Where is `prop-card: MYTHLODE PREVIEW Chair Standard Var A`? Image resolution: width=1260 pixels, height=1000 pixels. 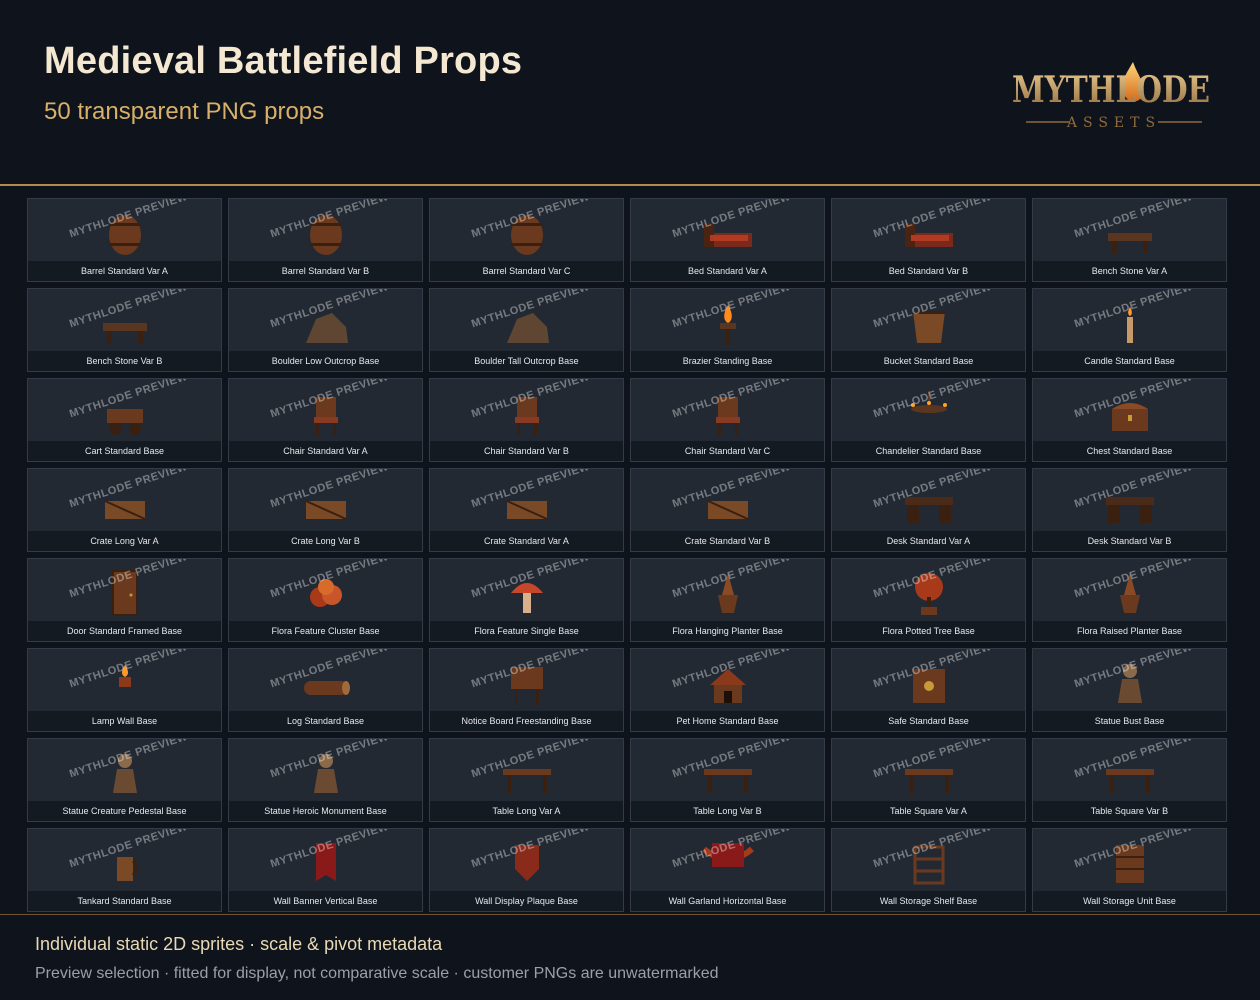 prop-card: MYTHLODE PREVIEW Chair Standard Var A is located at coordinates (325, 420).